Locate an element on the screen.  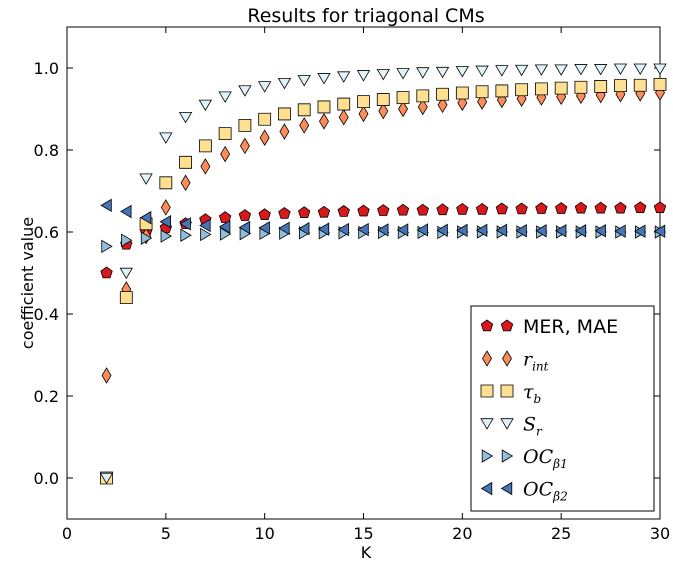
y-tick-label: 0.8 is located at coordinates (46, 150).